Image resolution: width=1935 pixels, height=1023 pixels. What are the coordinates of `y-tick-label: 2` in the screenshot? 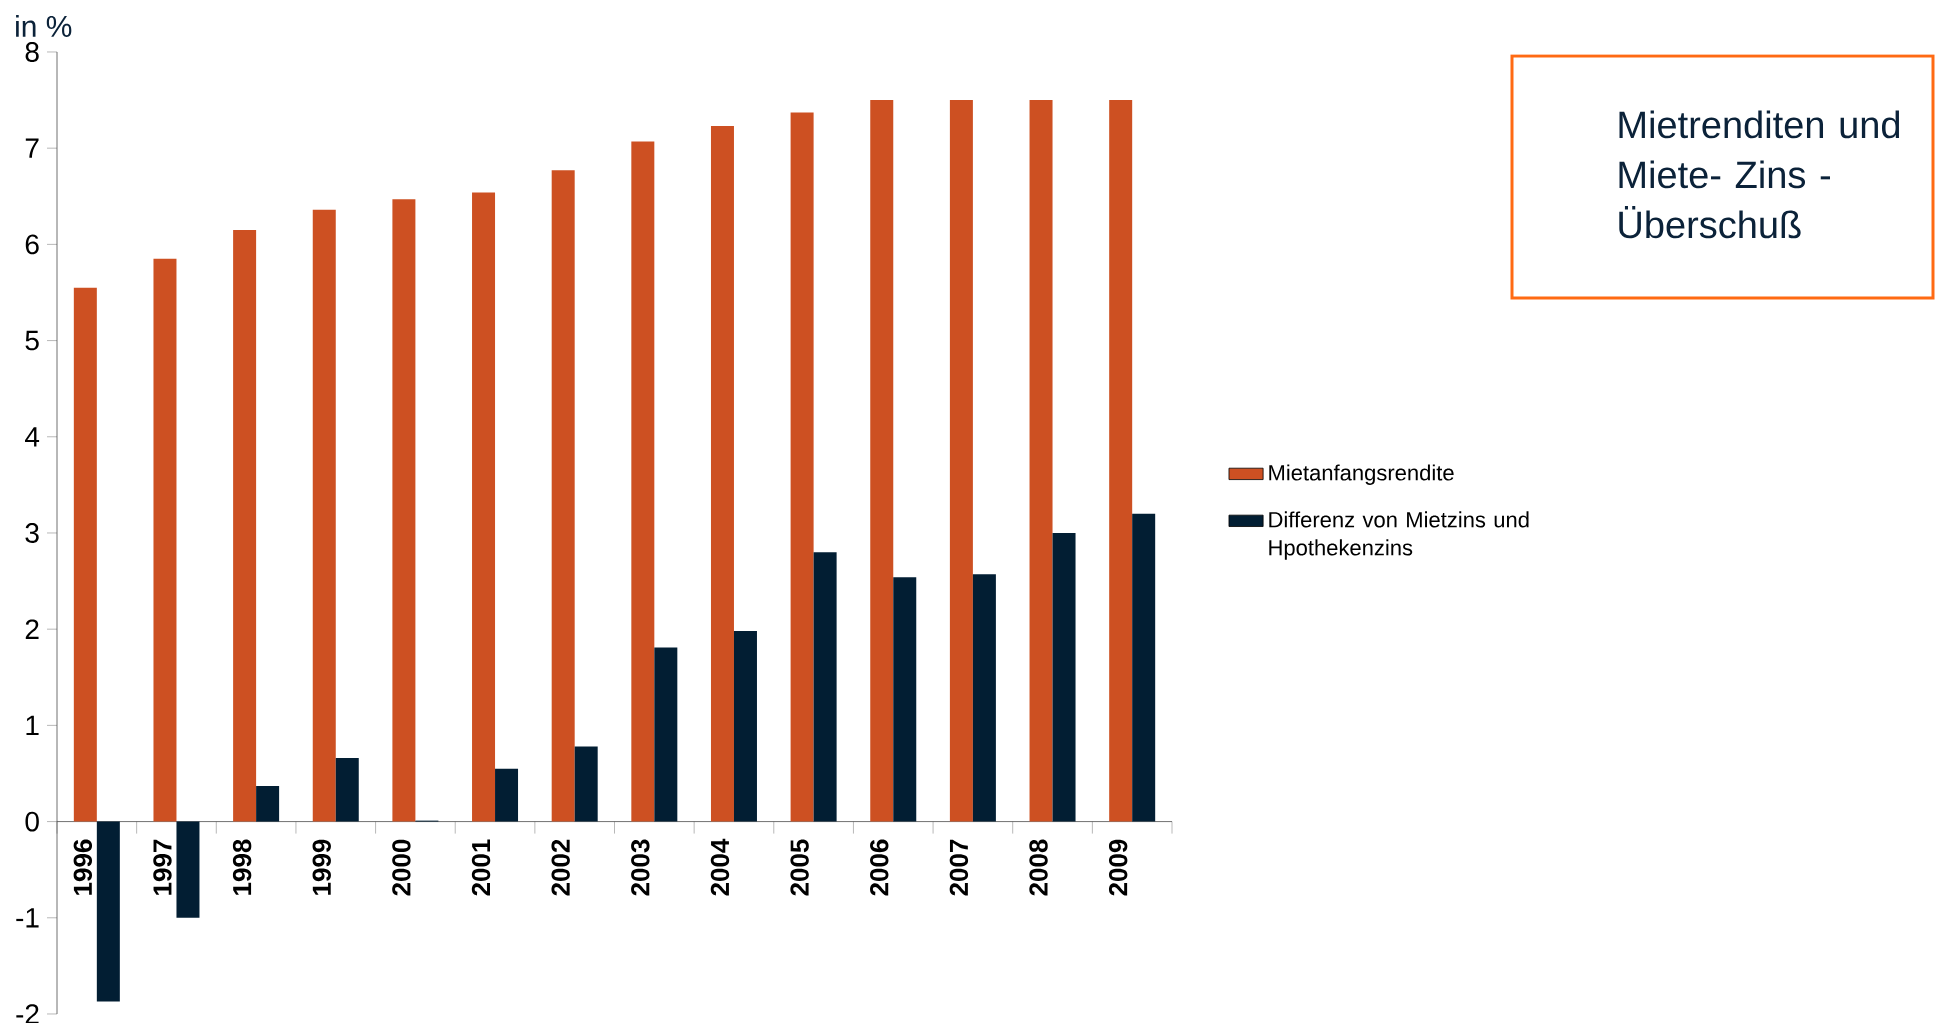 It's located at (32, 629).